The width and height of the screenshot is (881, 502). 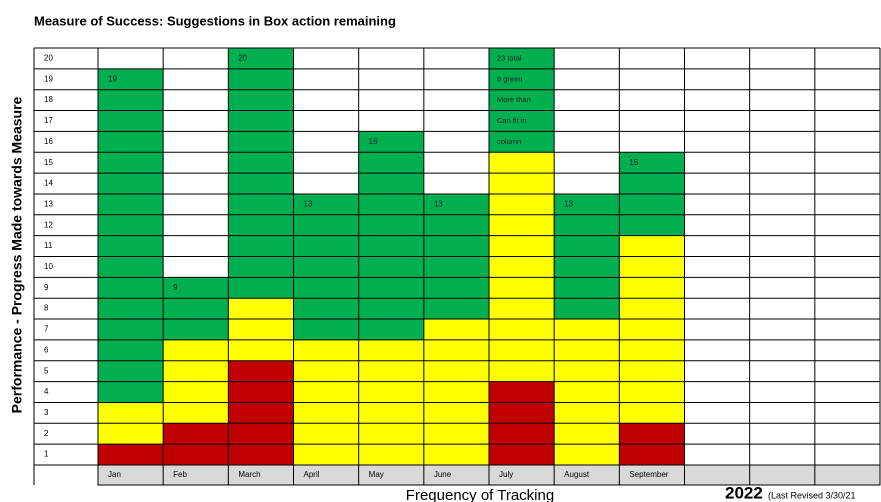 I want to click on year: 2022, so click(x=744, y=492).